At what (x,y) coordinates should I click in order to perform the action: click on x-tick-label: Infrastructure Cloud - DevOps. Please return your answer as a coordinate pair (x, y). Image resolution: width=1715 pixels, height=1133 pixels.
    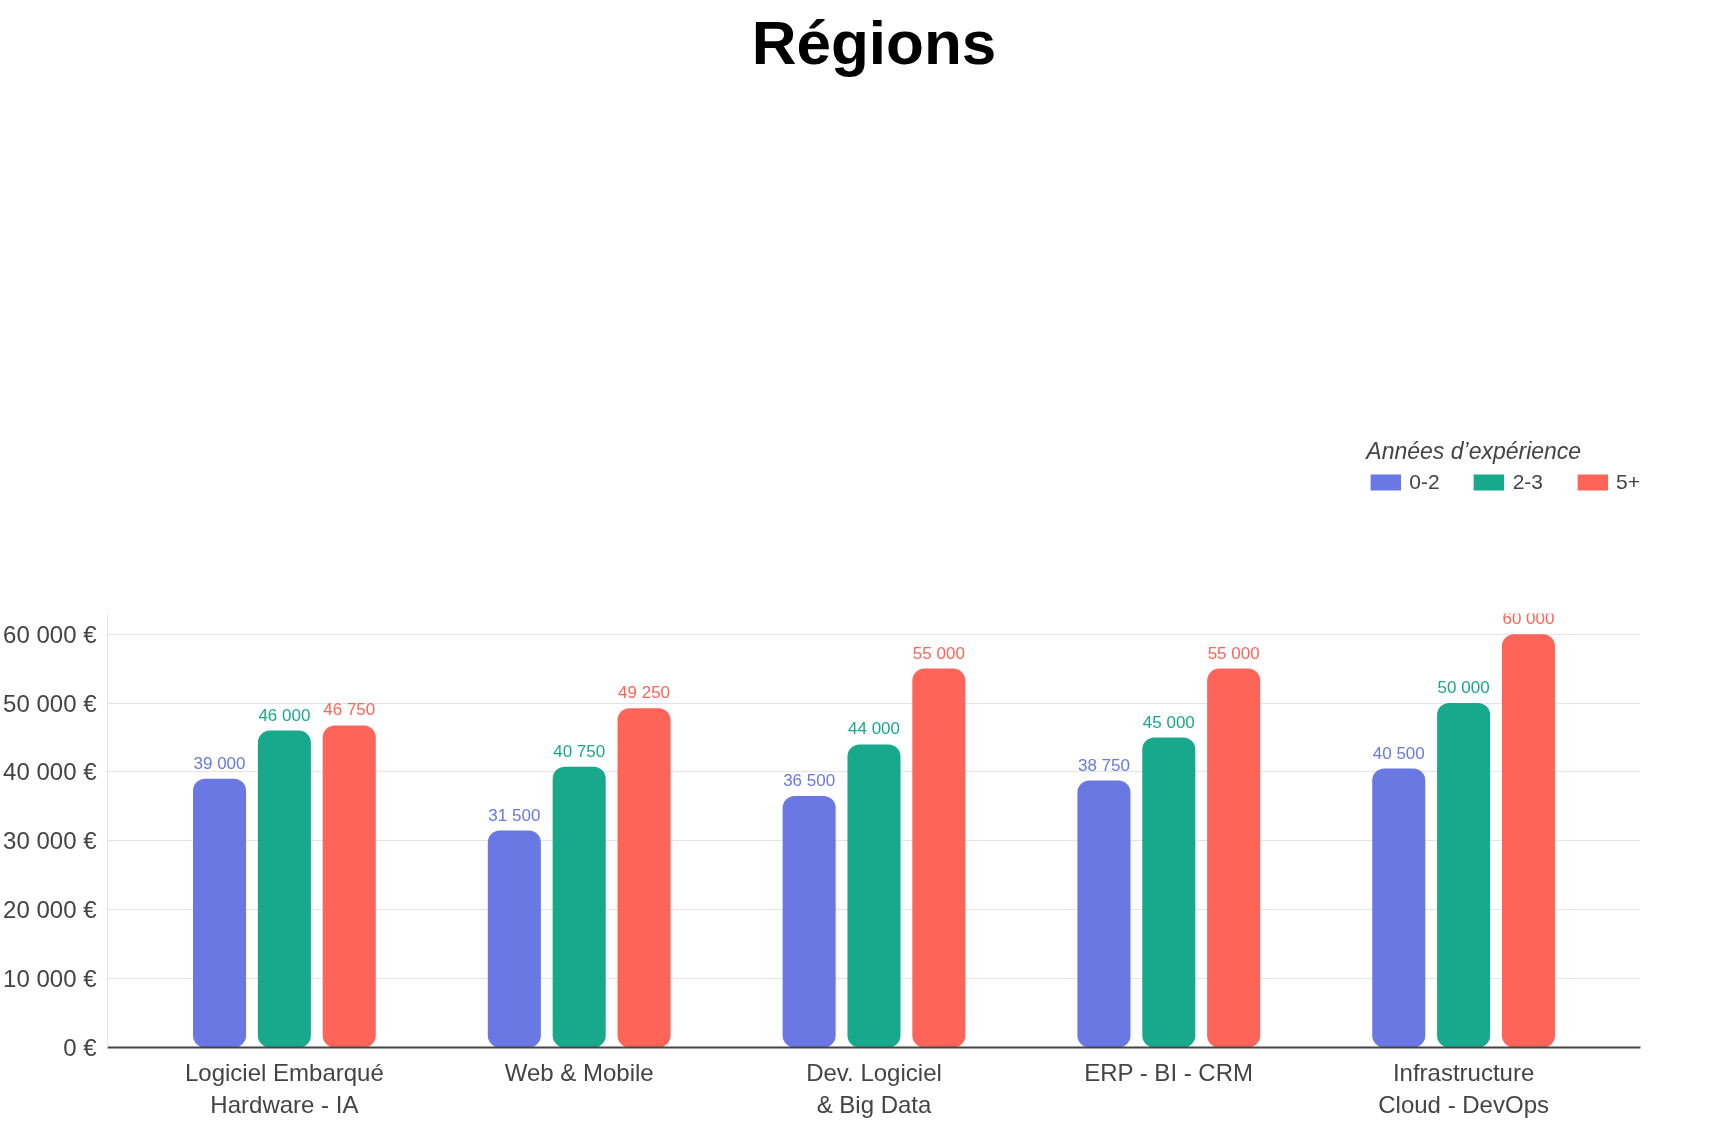
    Looking at the image, I should click on (1463, 1088).